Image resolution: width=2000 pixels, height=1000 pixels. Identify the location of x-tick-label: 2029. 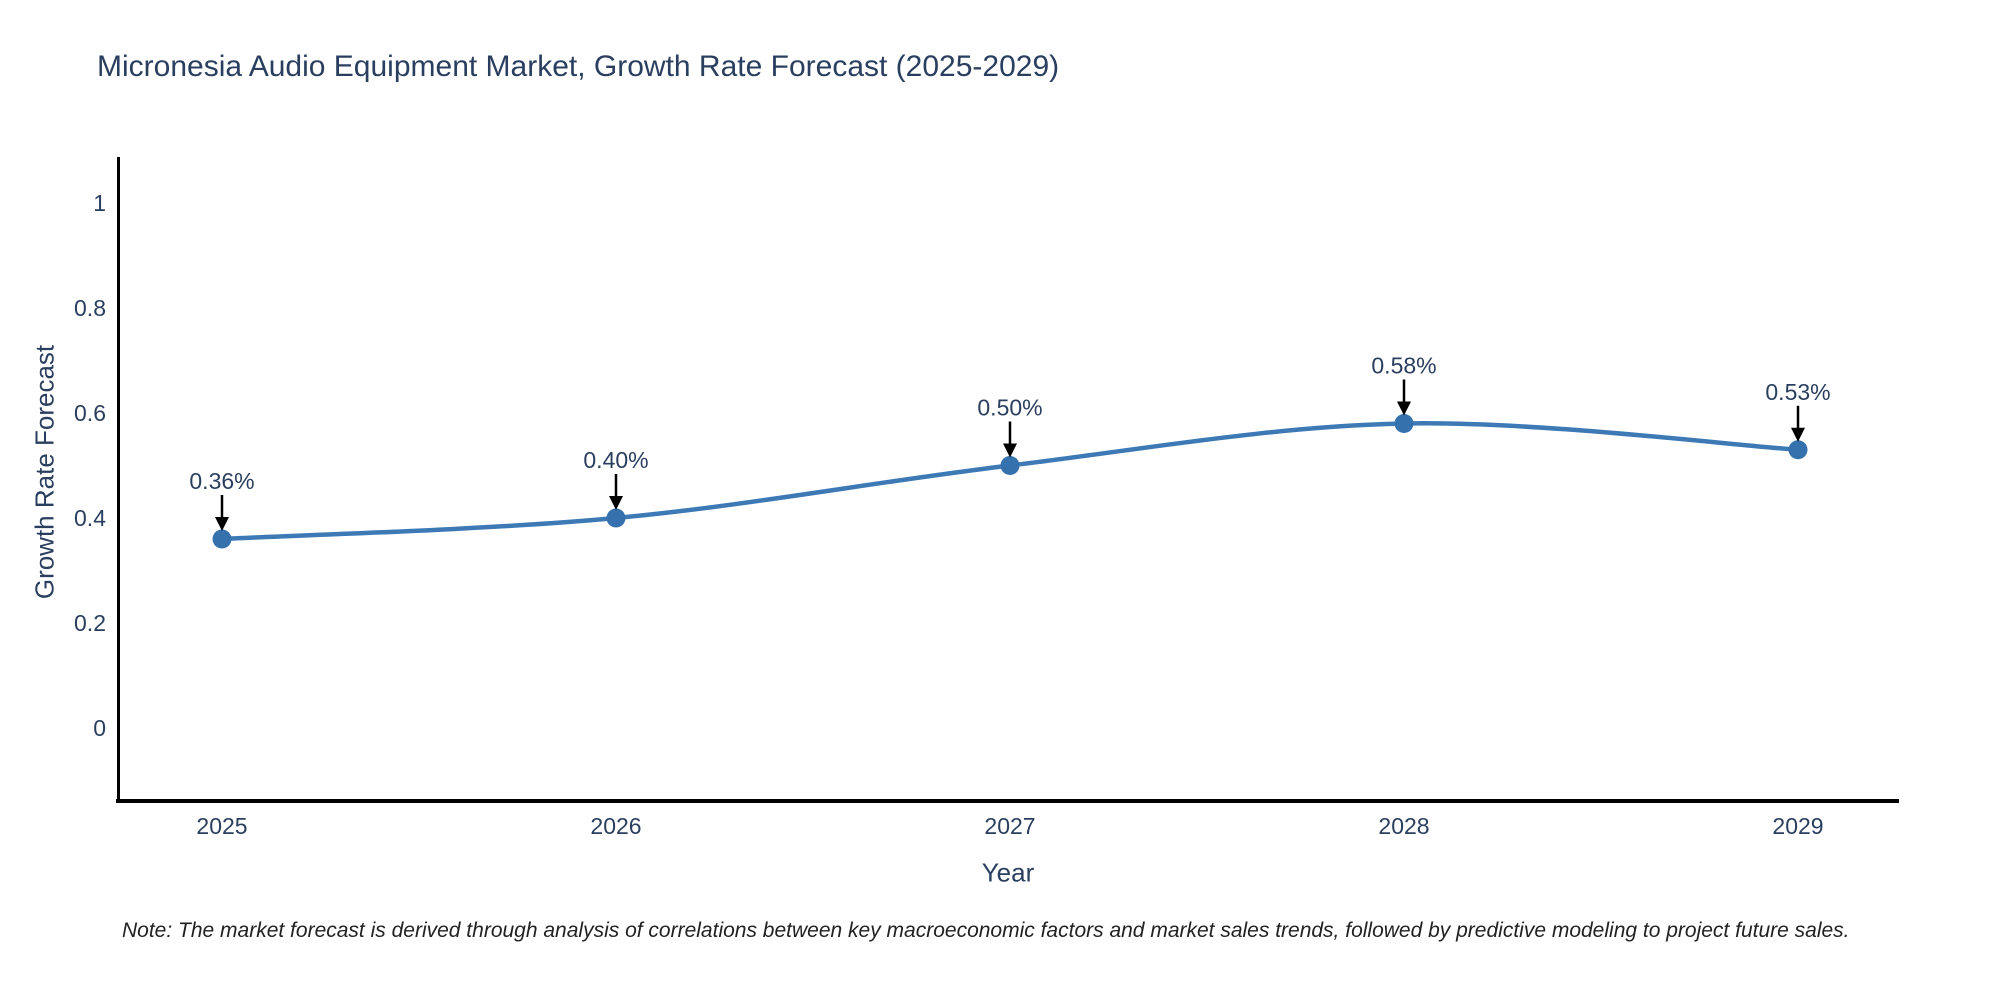
(1797, 826).